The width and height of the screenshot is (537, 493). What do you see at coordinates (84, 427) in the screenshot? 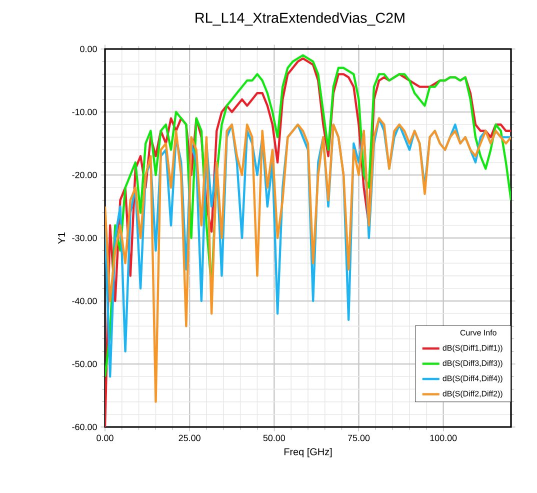
I see `y-tick-label: -60.00` at bounding box center [84, 427].